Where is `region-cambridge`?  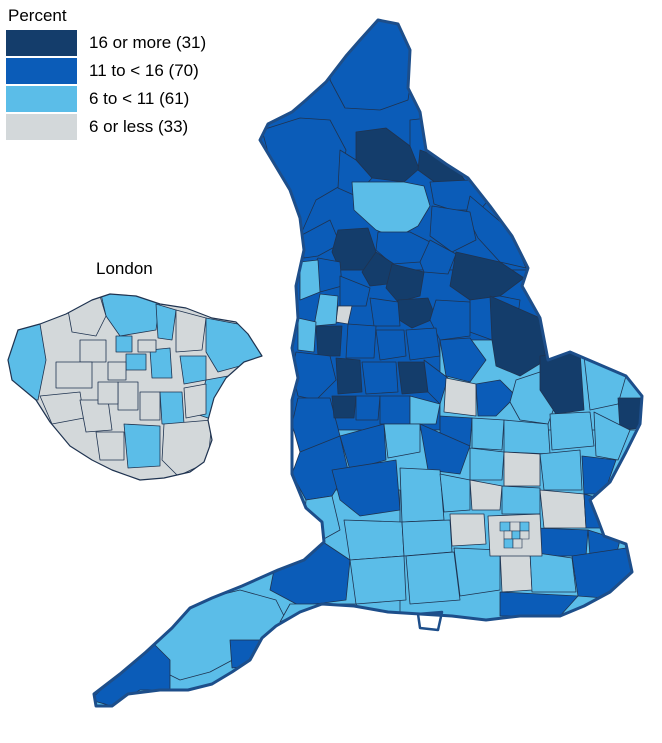
region-cambridge is located at coordinates (522, 469).